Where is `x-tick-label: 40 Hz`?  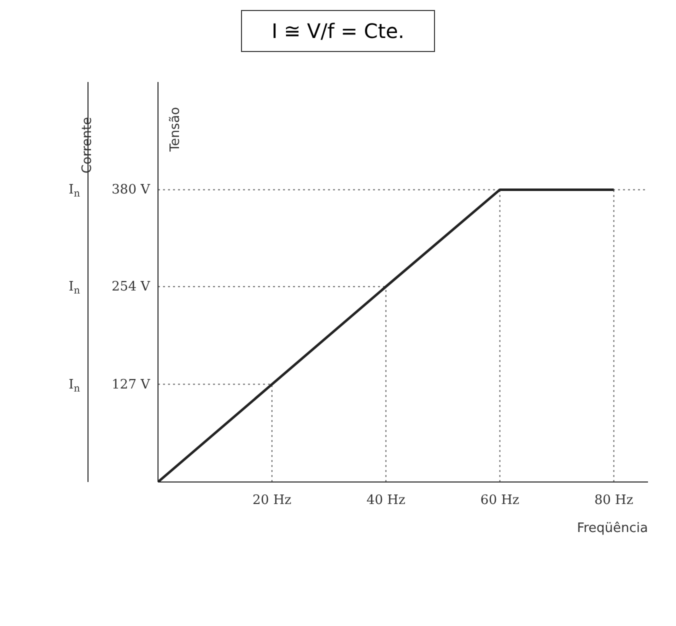 x-tick-label: 40 Hz is located at coordinates (386, 500).